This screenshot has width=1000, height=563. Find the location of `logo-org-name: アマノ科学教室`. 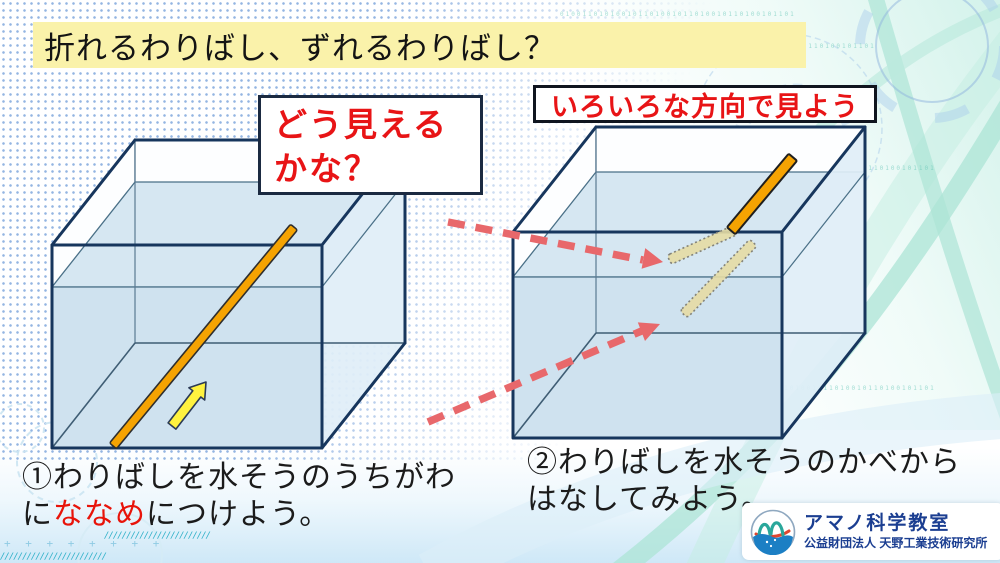

logo-org-name: アマノ科学教室 is located at coordinates (877, 523).